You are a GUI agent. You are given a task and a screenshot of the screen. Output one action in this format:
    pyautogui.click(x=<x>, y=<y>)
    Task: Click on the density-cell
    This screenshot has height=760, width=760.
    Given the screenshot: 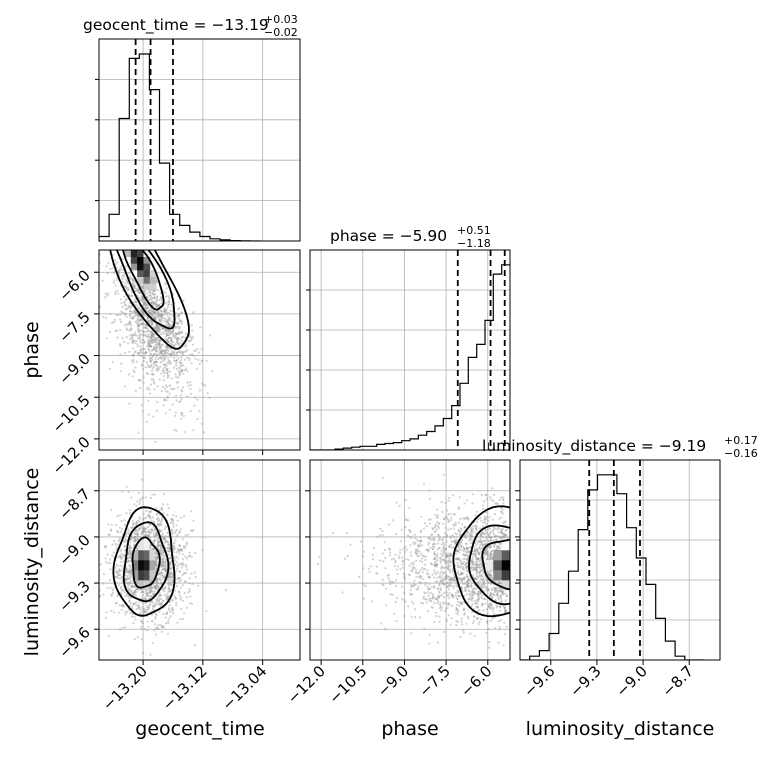 What is the action you would take?
    pyautogui.click(x=147, y=253)
    